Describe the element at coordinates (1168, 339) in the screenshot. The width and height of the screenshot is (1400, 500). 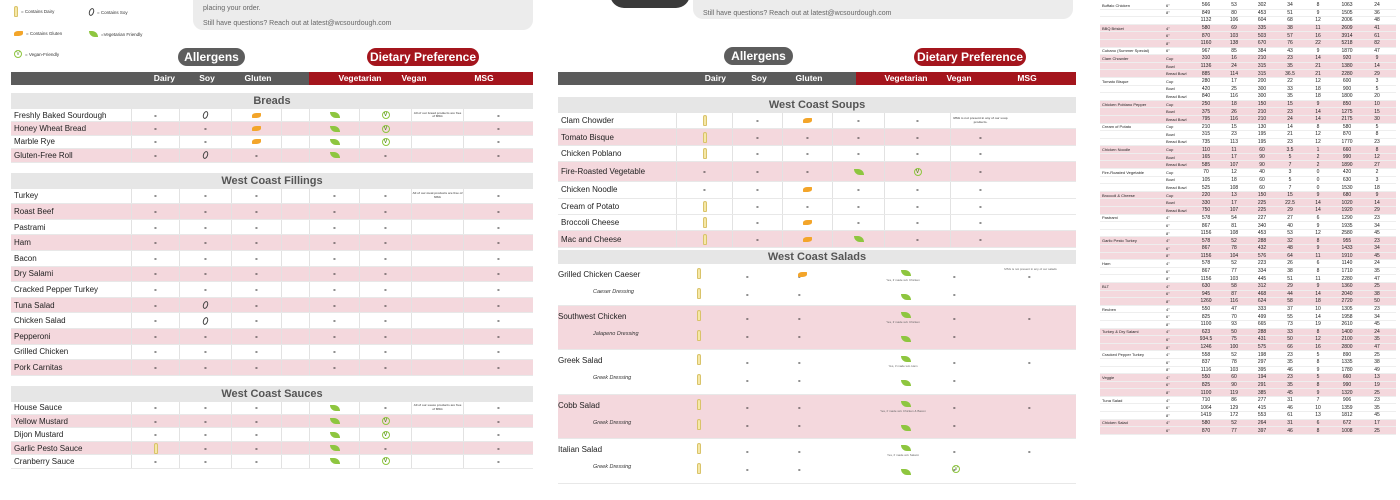
I see `serving: 6"` at that location.